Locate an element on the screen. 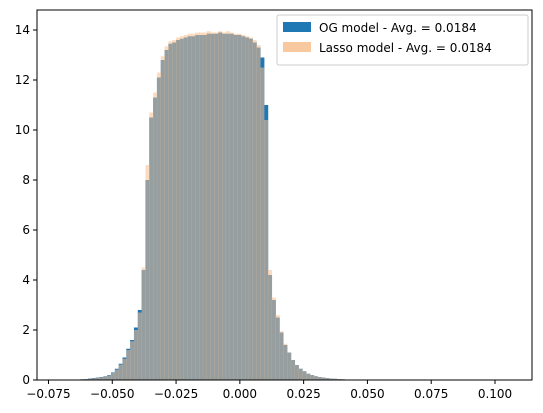 The height and width of the screenshot is (413, 543). legend-swatch-lasso-model is located at coordinates (297, 47).